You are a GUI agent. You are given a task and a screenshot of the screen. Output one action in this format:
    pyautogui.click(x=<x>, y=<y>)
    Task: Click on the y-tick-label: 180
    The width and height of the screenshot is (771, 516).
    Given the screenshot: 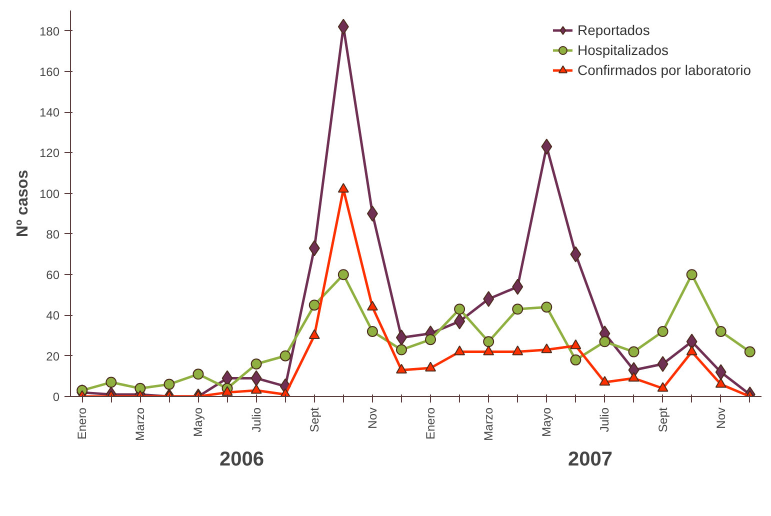 What is the action you would take?
    pyautogui.click(x=49, y=31)
    